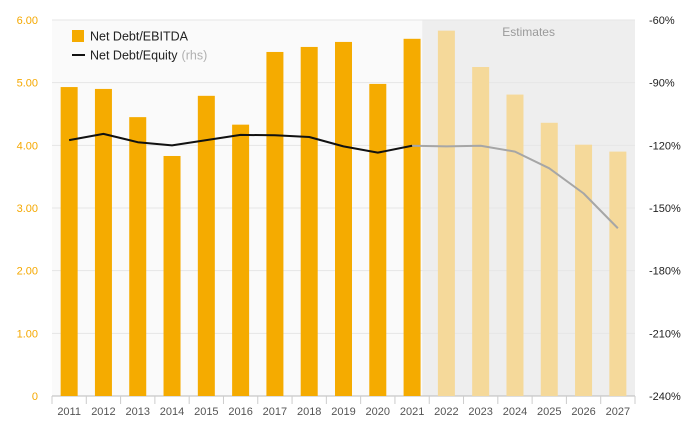 Image resolution: width=700 pixels, height=433 pixels. I want to click on x-tick-label-2019: 2019, so click(343, 412).